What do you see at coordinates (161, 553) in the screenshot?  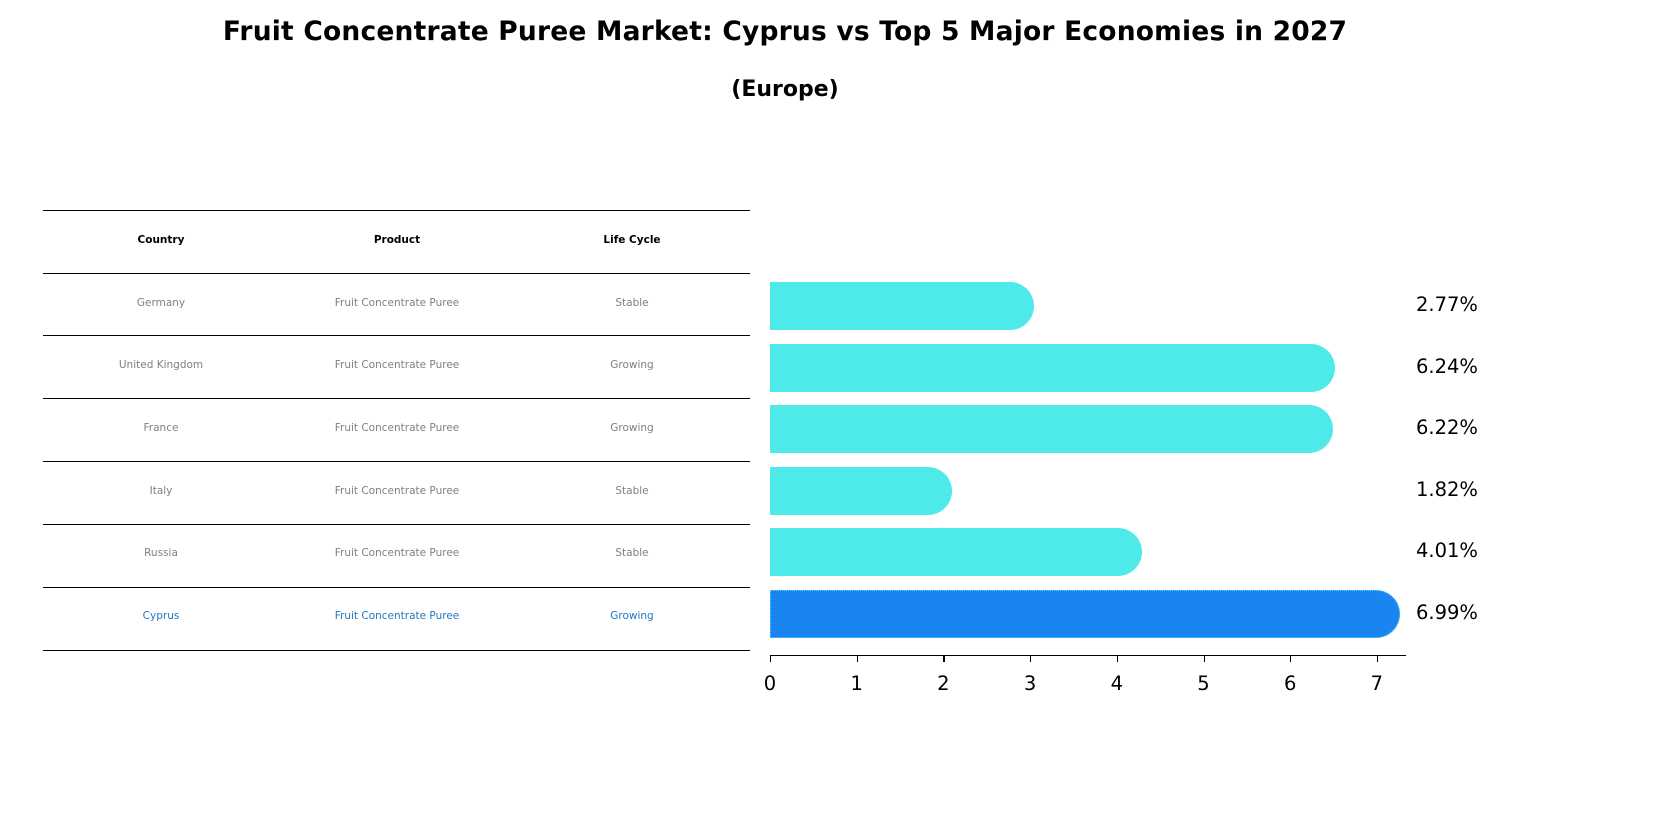 I see `cell-country: Russia` at bounding box center [161, 553].